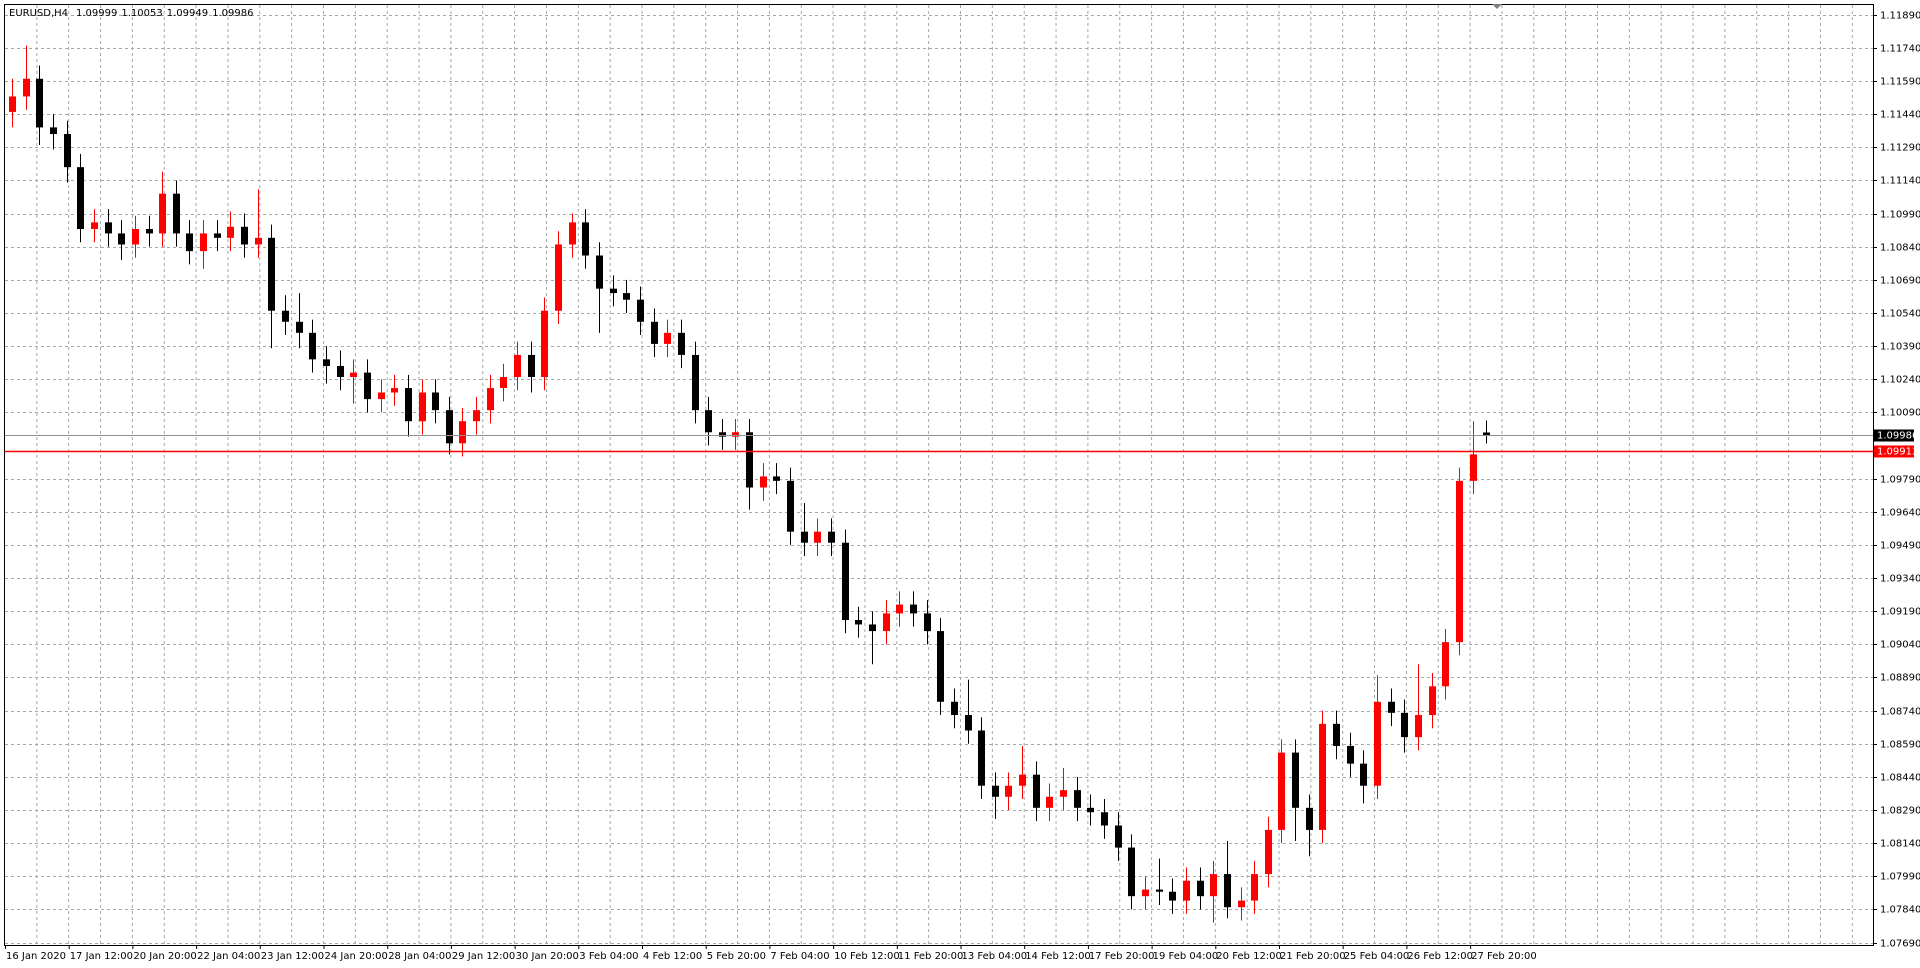  Describe the element at coordinates (1900, 181) in the screenshot. I see `y-tick-label: 1.11140` at that location.